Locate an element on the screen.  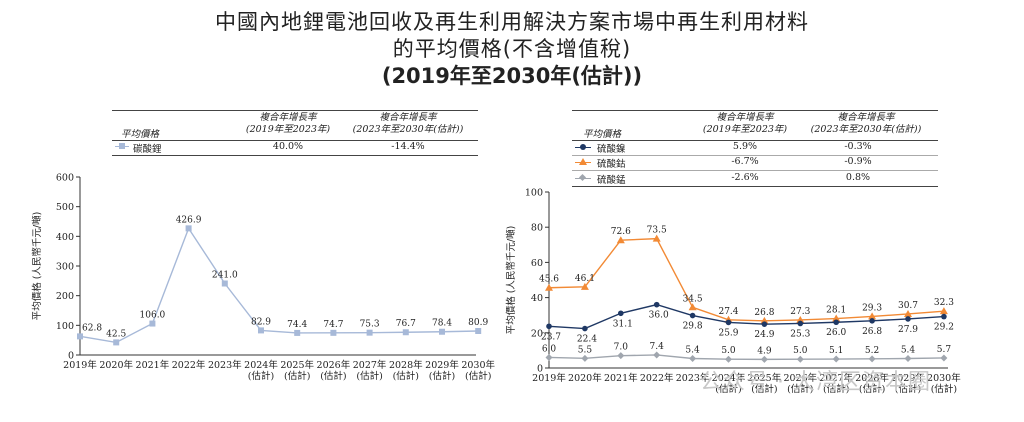
data-label: 7.4 is located at coordinates (657, 347).